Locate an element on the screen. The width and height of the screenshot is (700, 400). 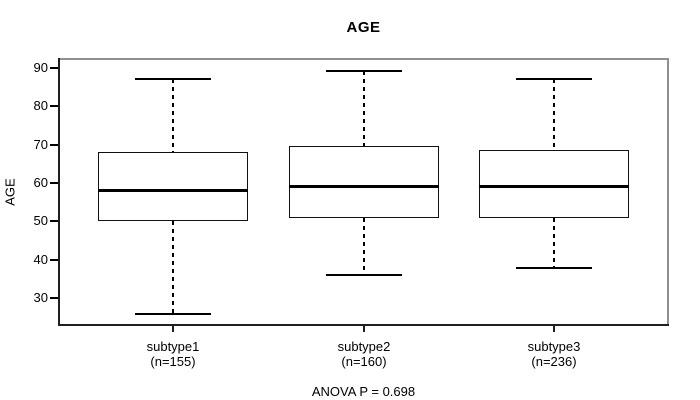
x-axis-line is located at coordinates (363, 325).